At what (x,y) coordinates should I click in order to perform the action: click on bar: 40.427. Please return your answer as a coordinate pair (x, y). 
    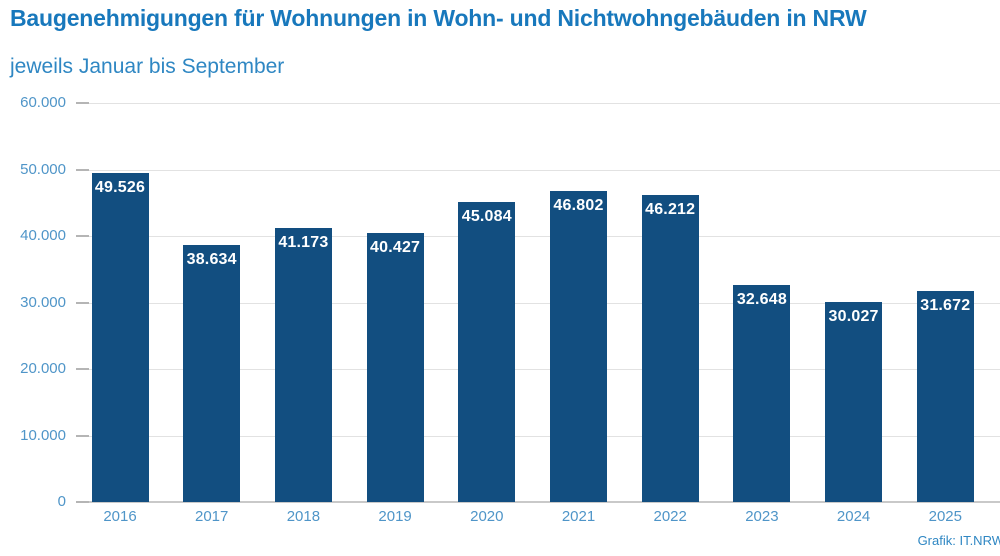
    Looking at the image, I should click on (395, 367).